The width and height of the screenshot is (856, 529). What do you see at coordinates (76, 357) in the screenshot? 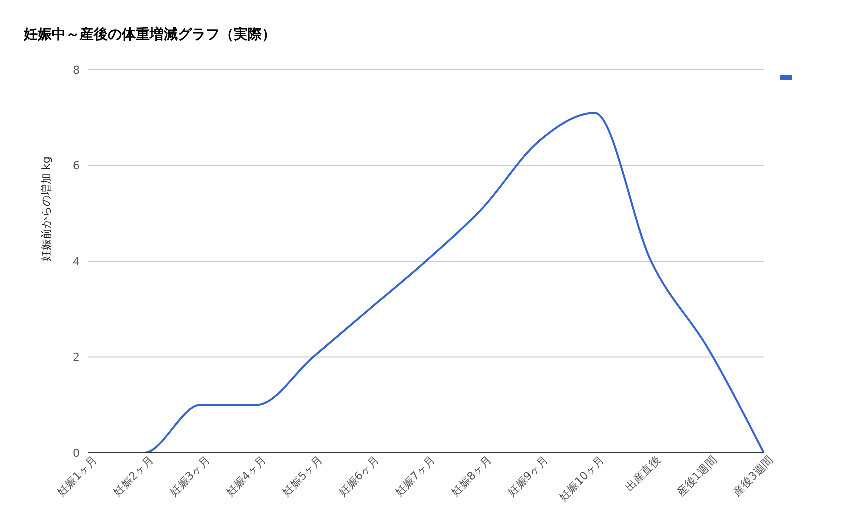
I see `y-tick-label: 2` at bounding box center [76, 357].